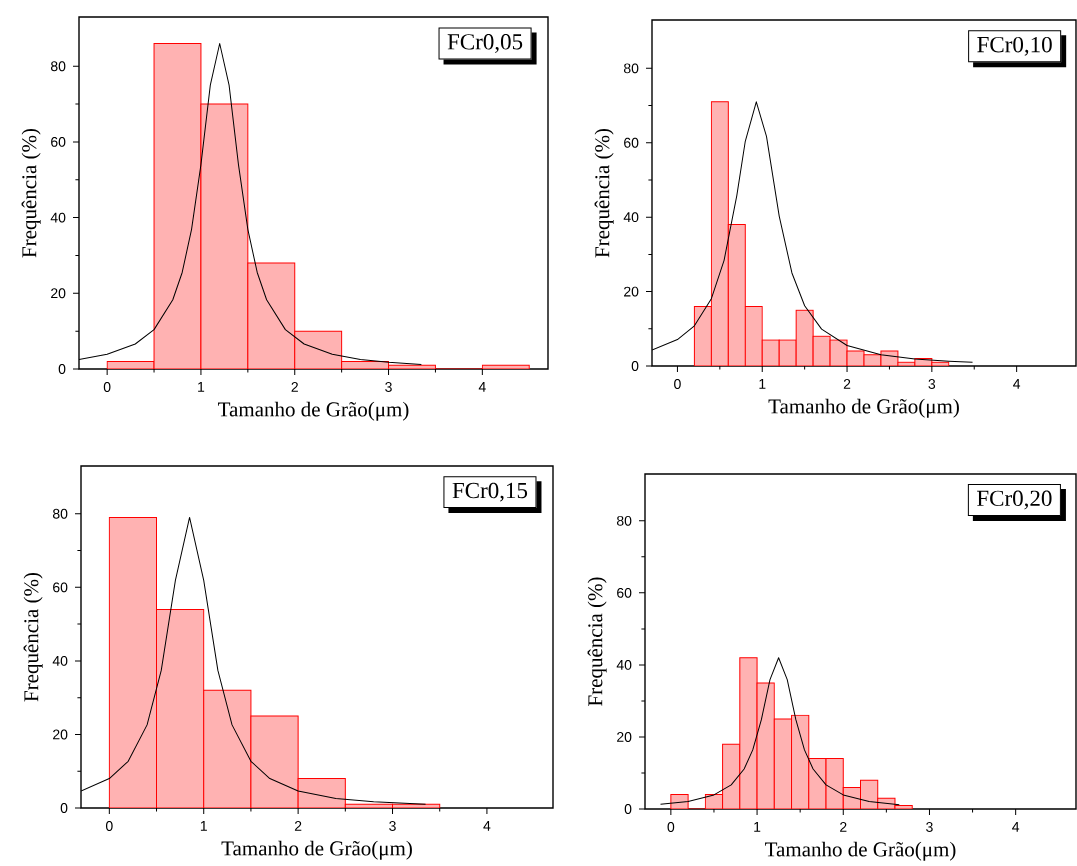 This screenshot has height=866, width=1077. I want to click on annotation: FCr0,10, so click(1014, 46).